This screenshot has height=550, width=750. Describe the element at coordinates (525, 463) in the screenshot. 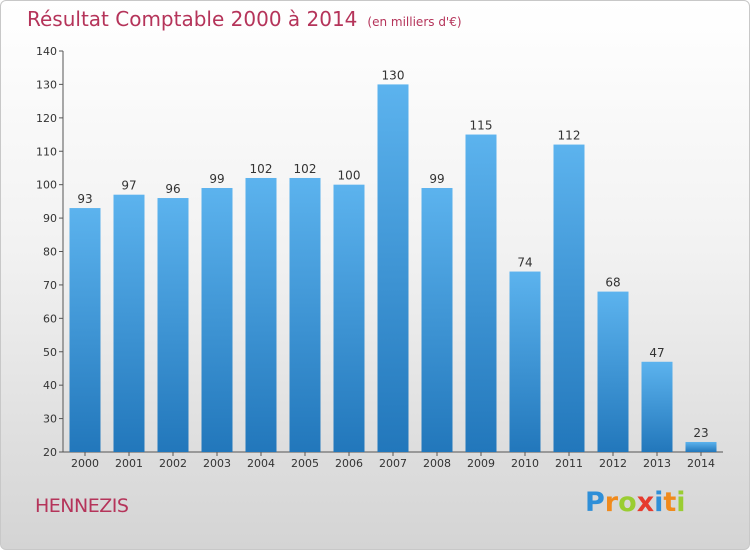

I see `x-tick-label: 2010` at that location.